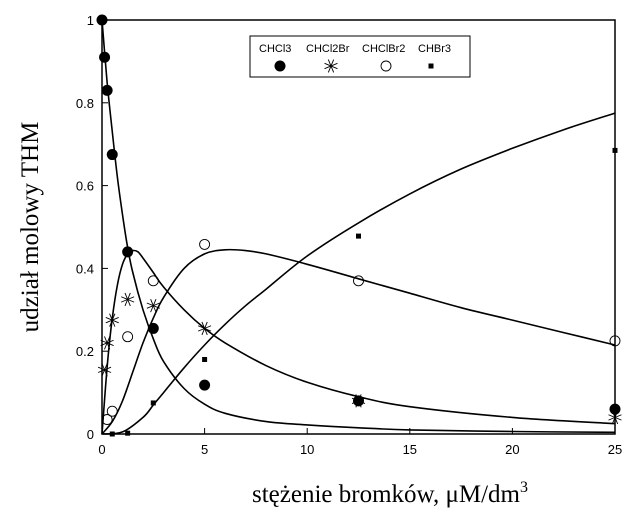 This screenshot has width=625, height=518. I want to click on legend-marker-chbr3, so click(431, 66).